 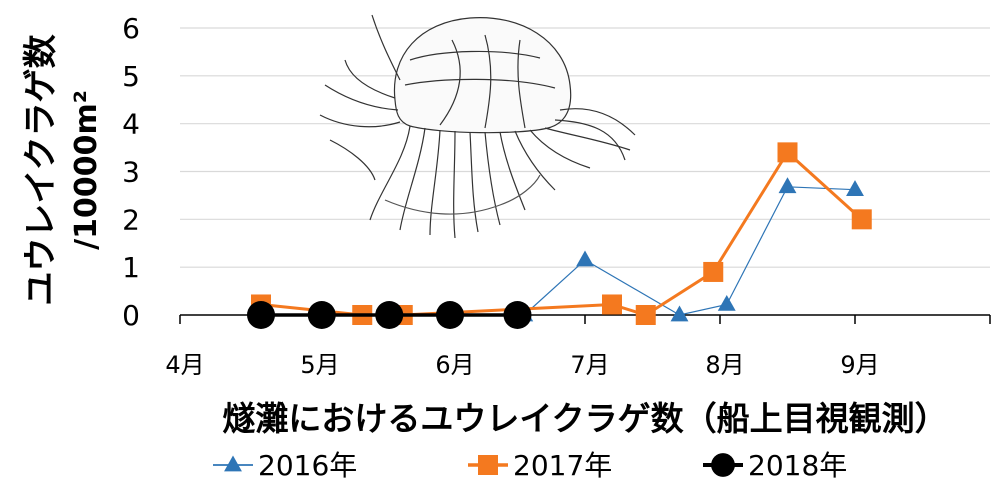 What do you see at coordinates (584, 418) in the screenshot?
I see `x-axis-caption: 燧灘におけるユウレイクラゲ数（船上目視観測）` at bounding box center [584, 418].